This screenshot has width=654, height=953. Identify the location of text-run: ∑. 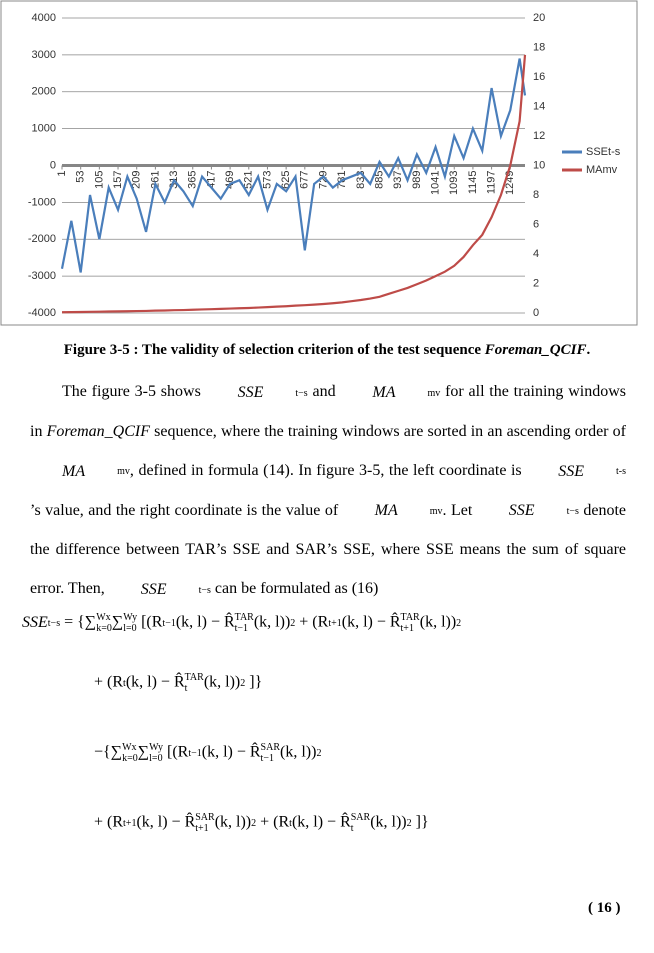
(143, 752).